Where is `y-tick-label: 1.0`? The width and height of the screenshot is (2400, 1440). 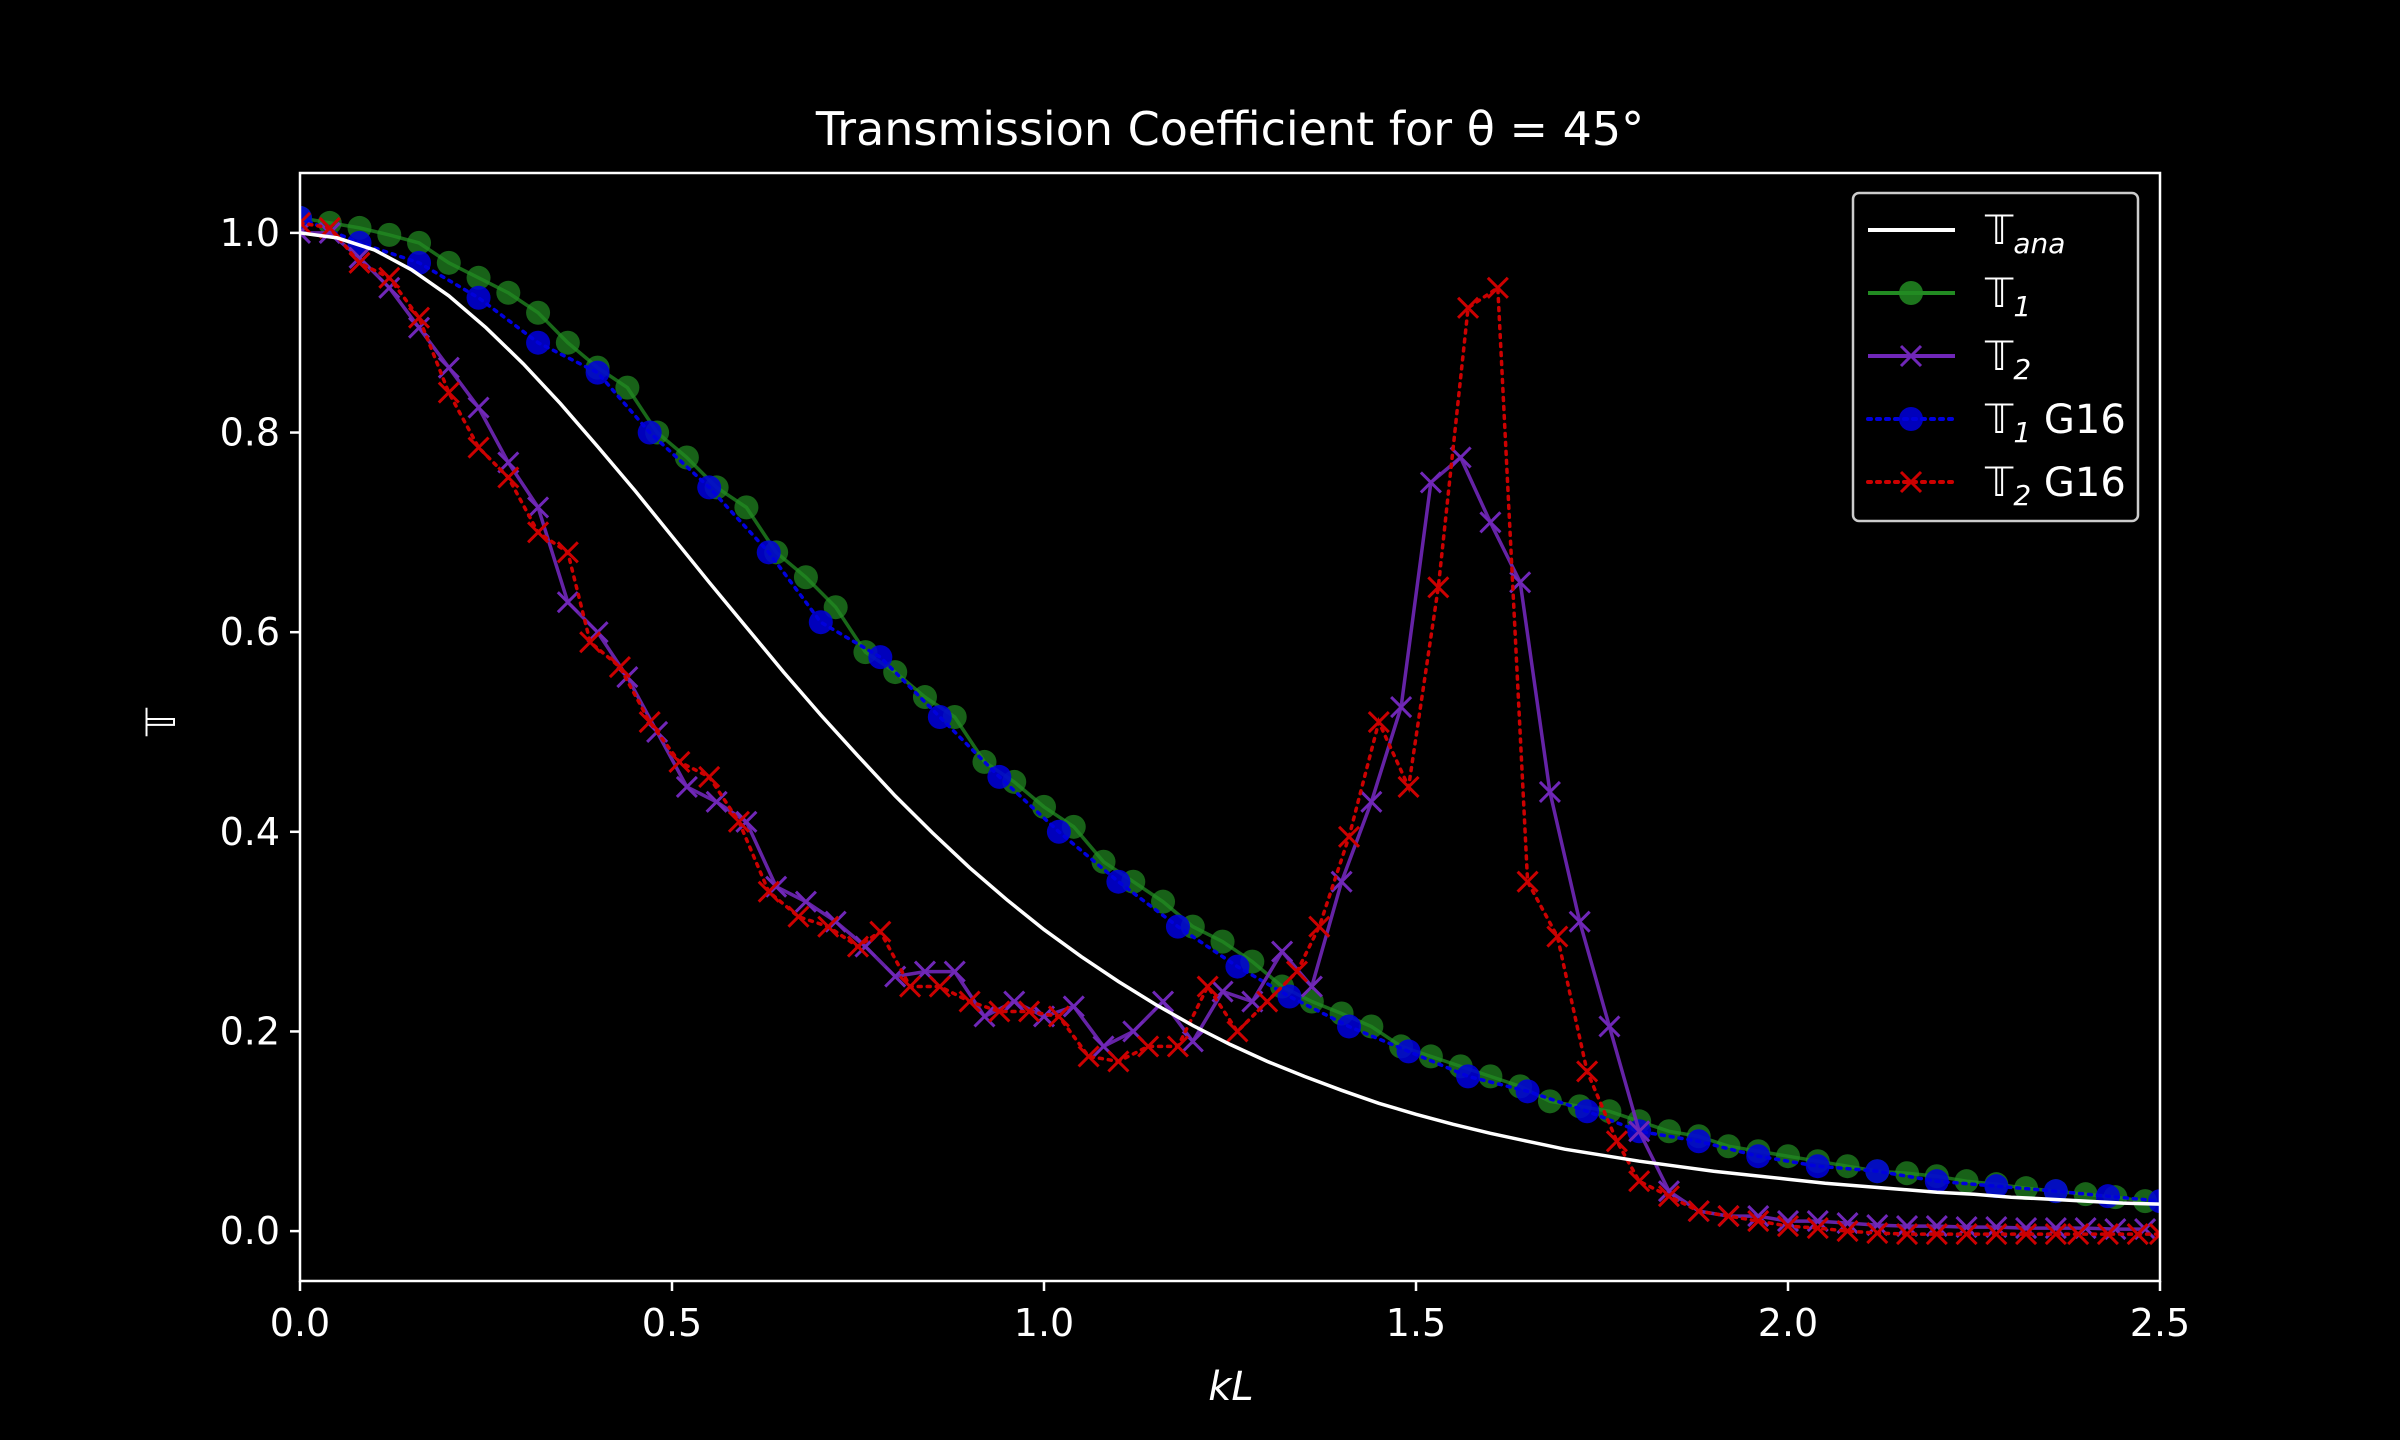
y-tick-label: 1.0 is located at coordinates (250, 233).